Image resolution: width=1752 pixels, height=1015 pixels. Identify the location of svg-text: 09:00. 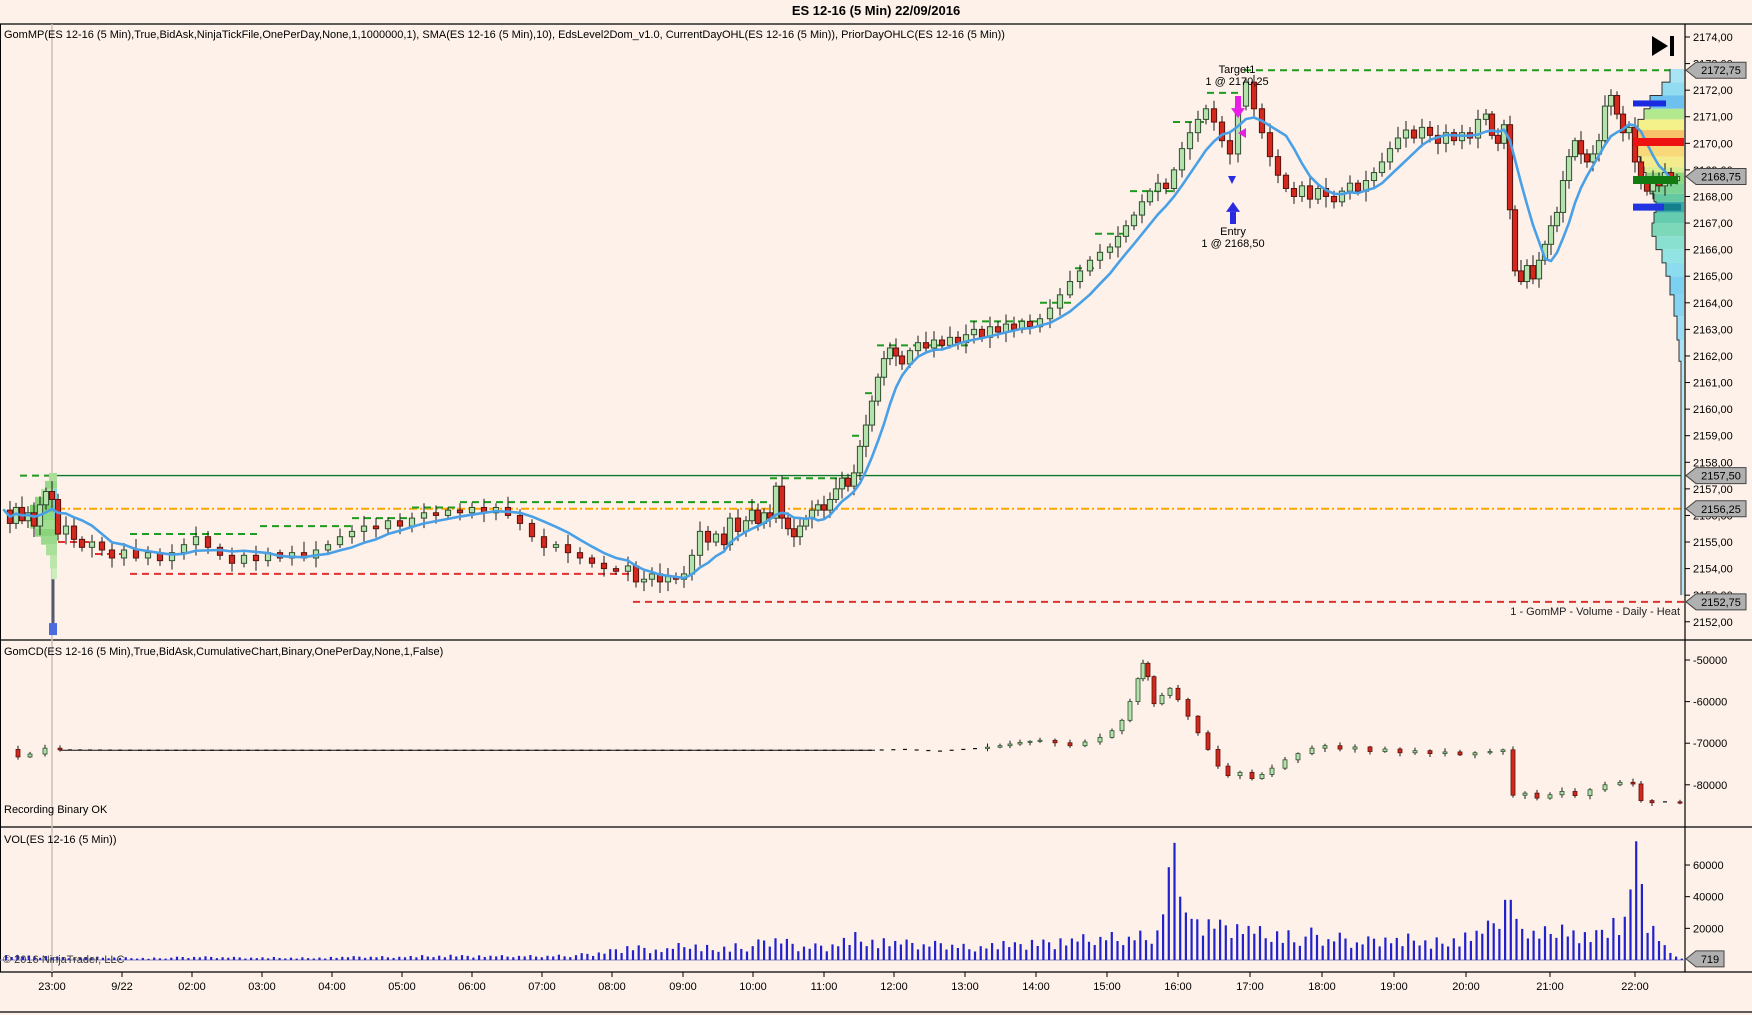
(683, 987).